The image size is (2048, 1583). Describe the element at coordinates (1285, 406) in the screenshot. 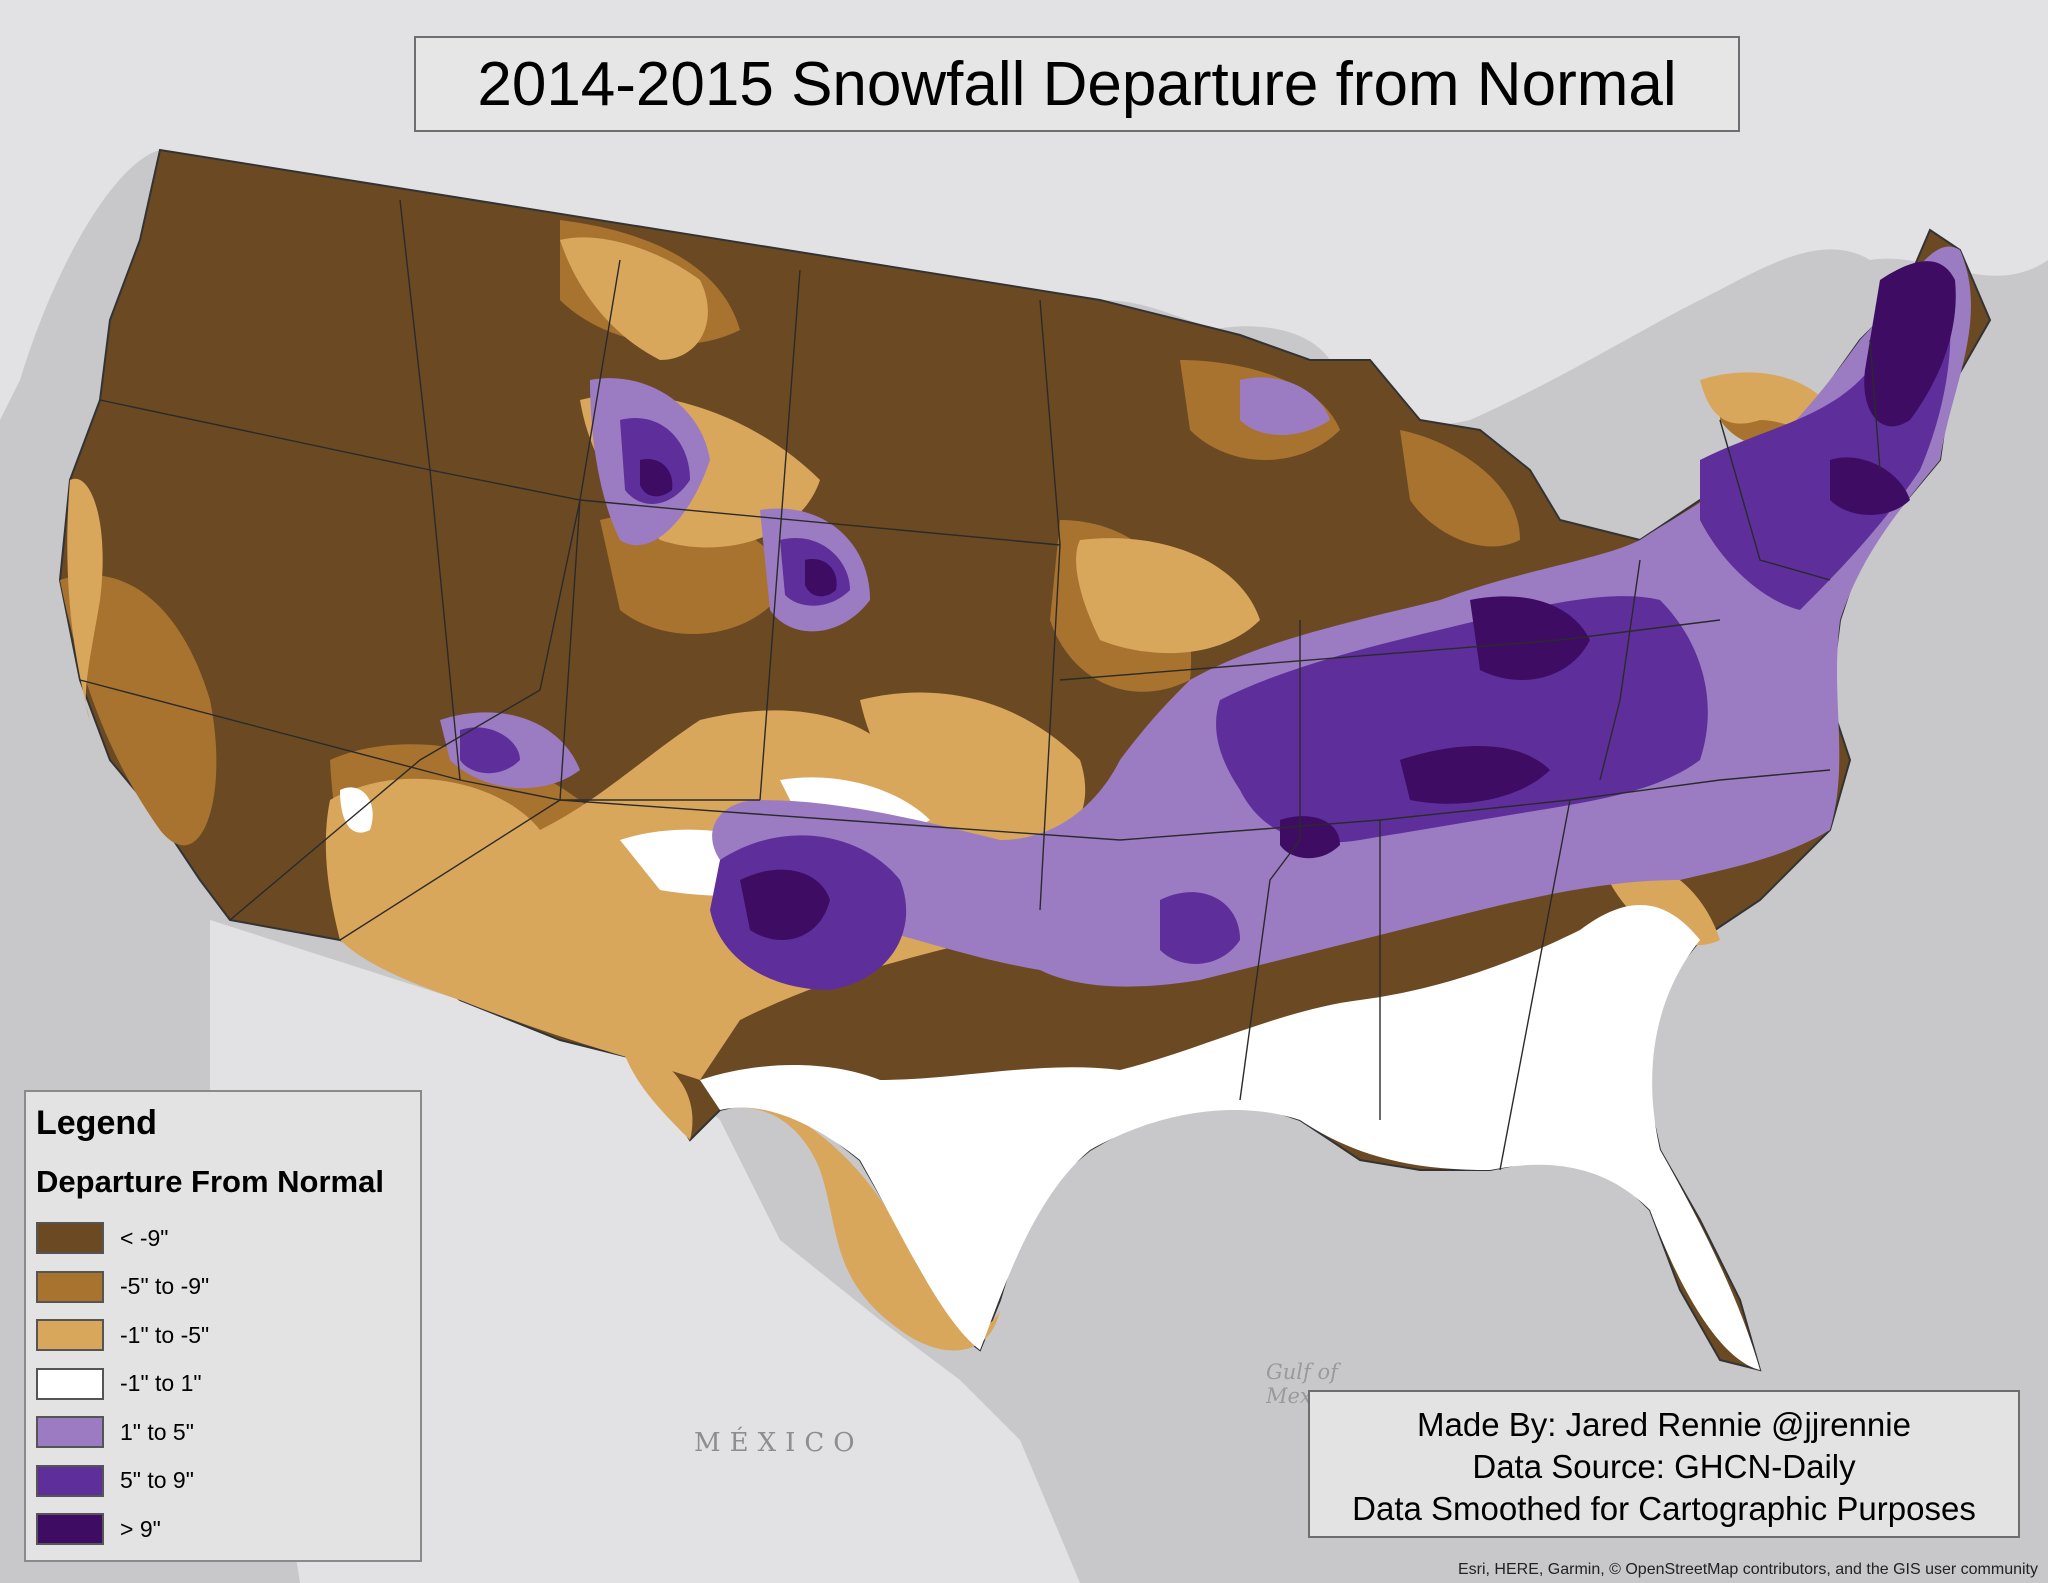

I see `snowy-light-wisconsin` at that location.